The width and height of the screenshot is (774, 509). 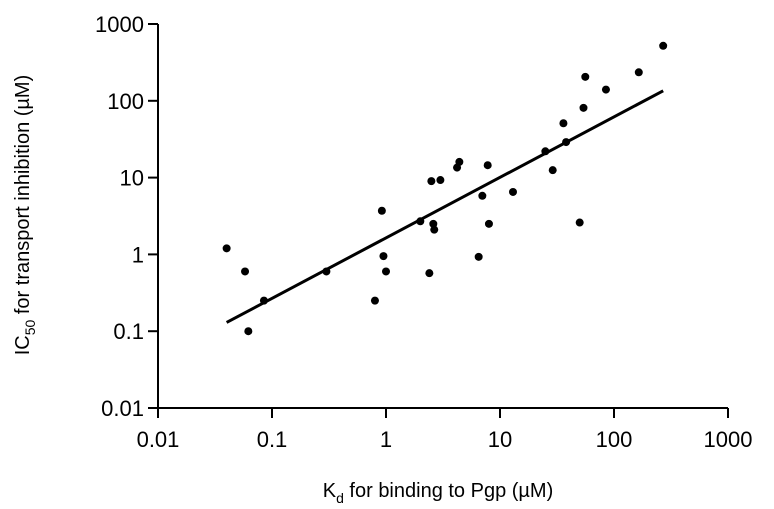 I want to click on x-axis-label-rest: for binding to Pgp (µM), so click(x=448, y=491).